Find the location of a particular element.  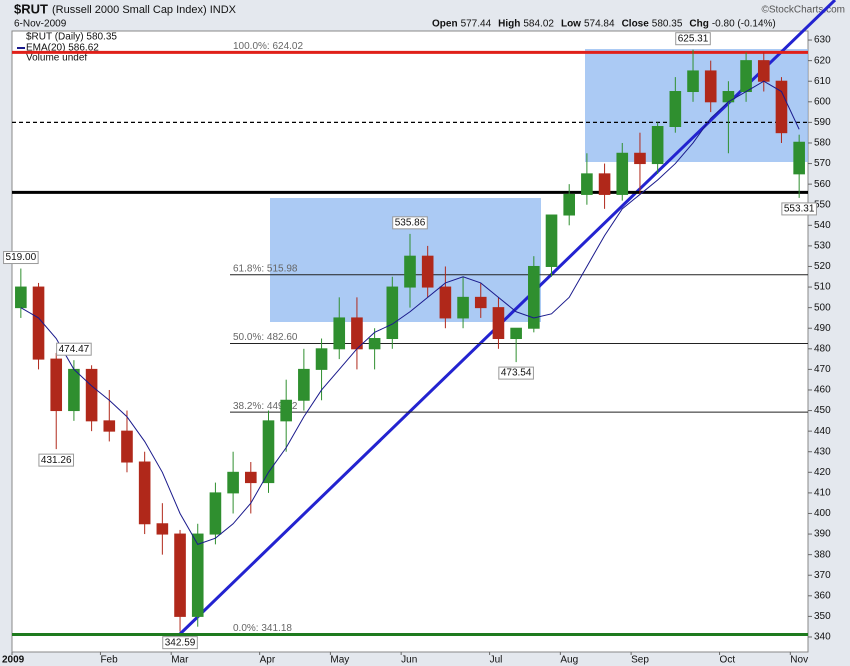

peak-label: 553.31 is located at coordinates (799, 209).